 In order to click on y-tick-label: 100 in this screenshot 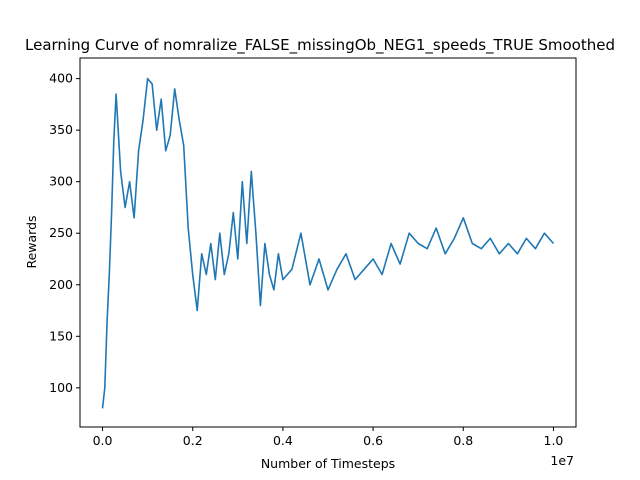, I will do `click(61, 387)`.